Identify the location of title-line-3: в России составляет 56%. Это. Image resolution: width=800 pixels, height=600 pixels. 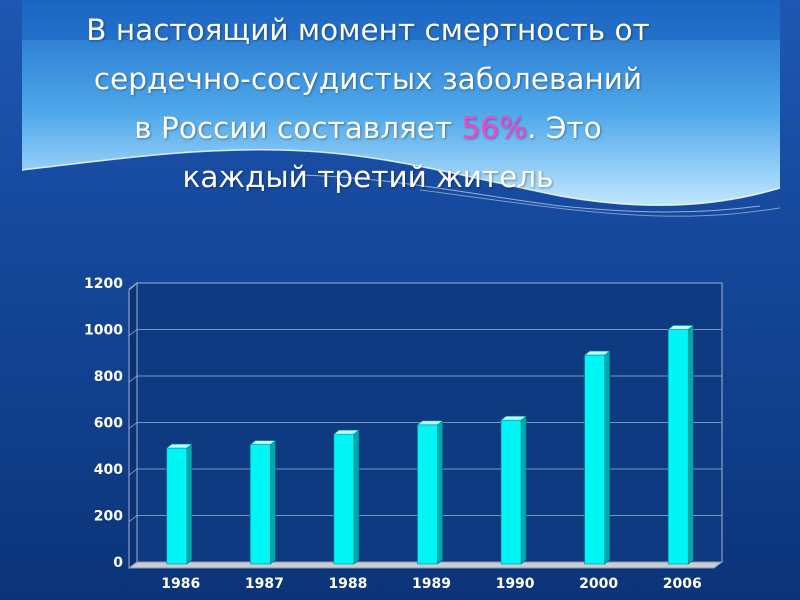
(368, 128).